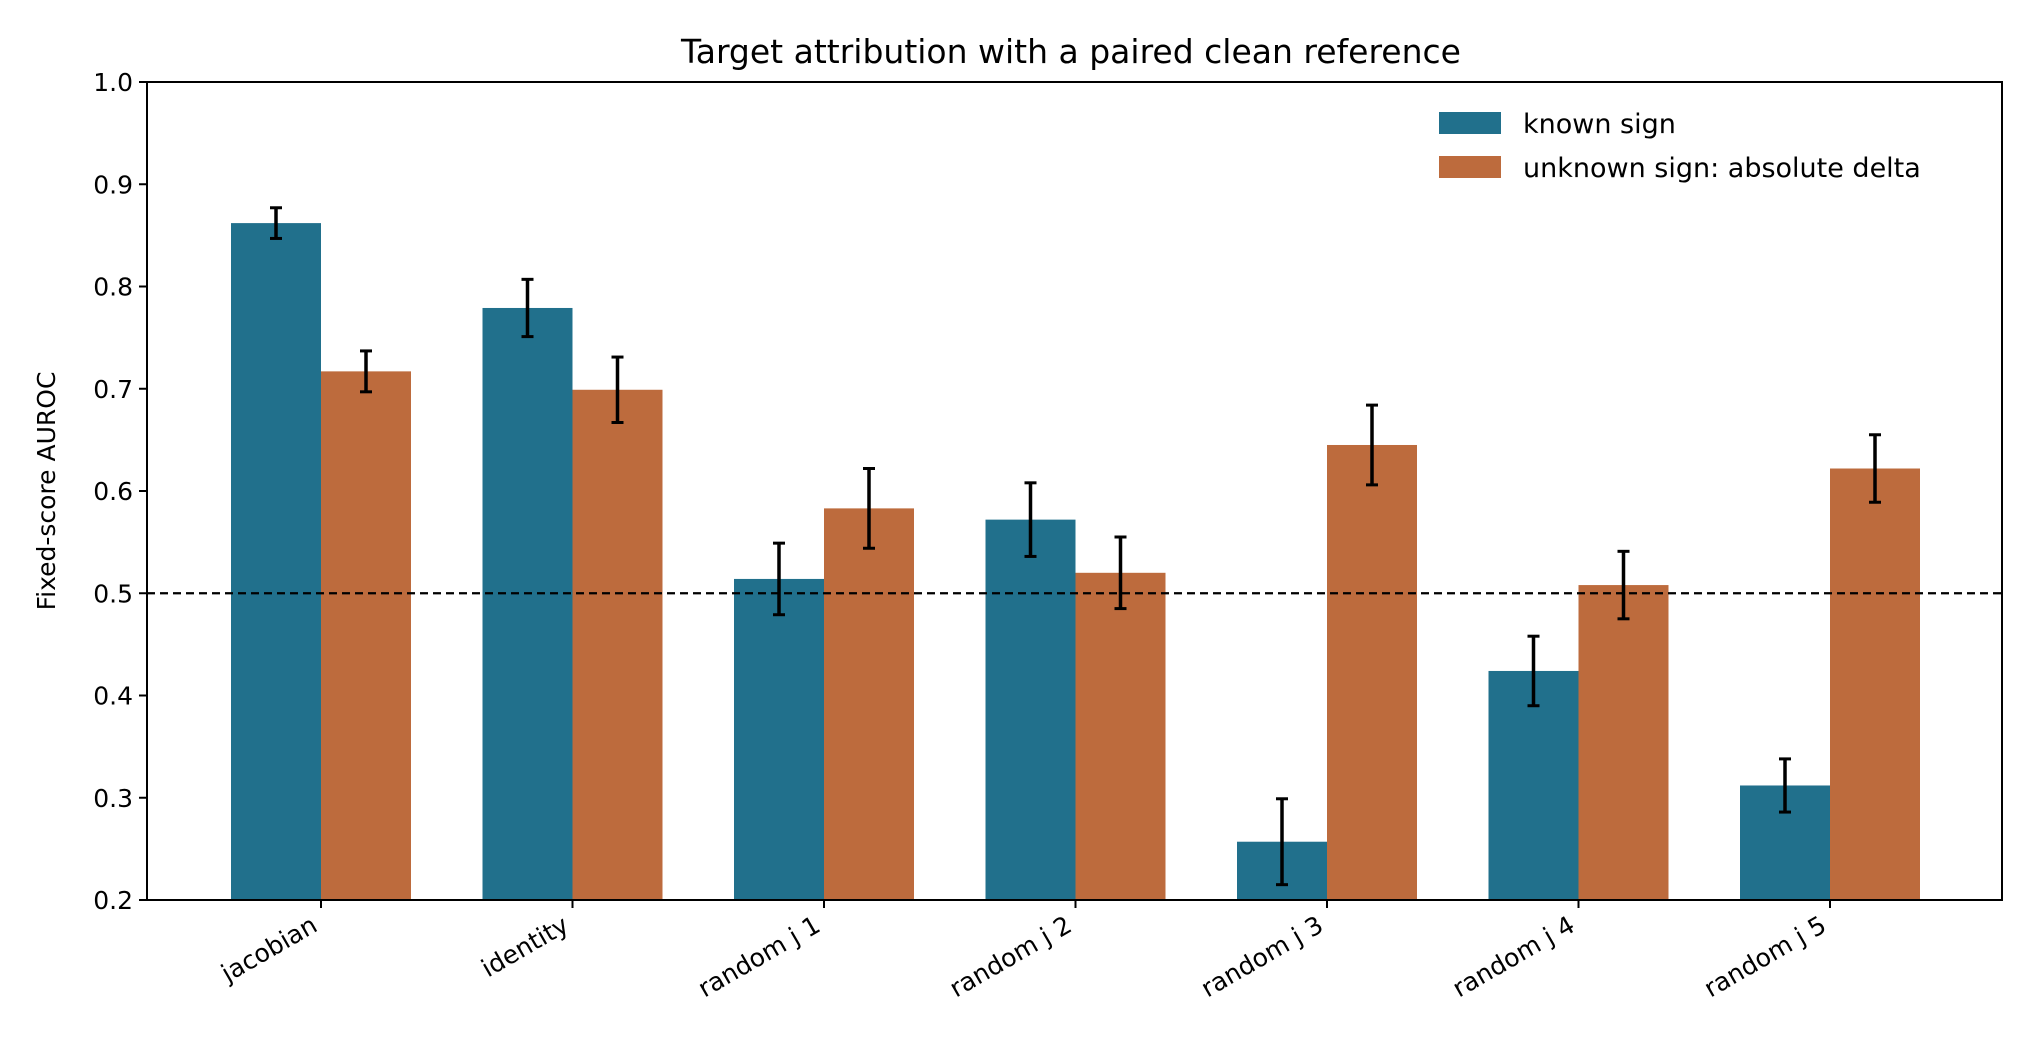 The width and height of the screenshot is (2023, 1056). What do you see at coordinates (113, 696) in the screenshot?
I see `y-tick-label: 0.4` at bounding box center [113, 696].